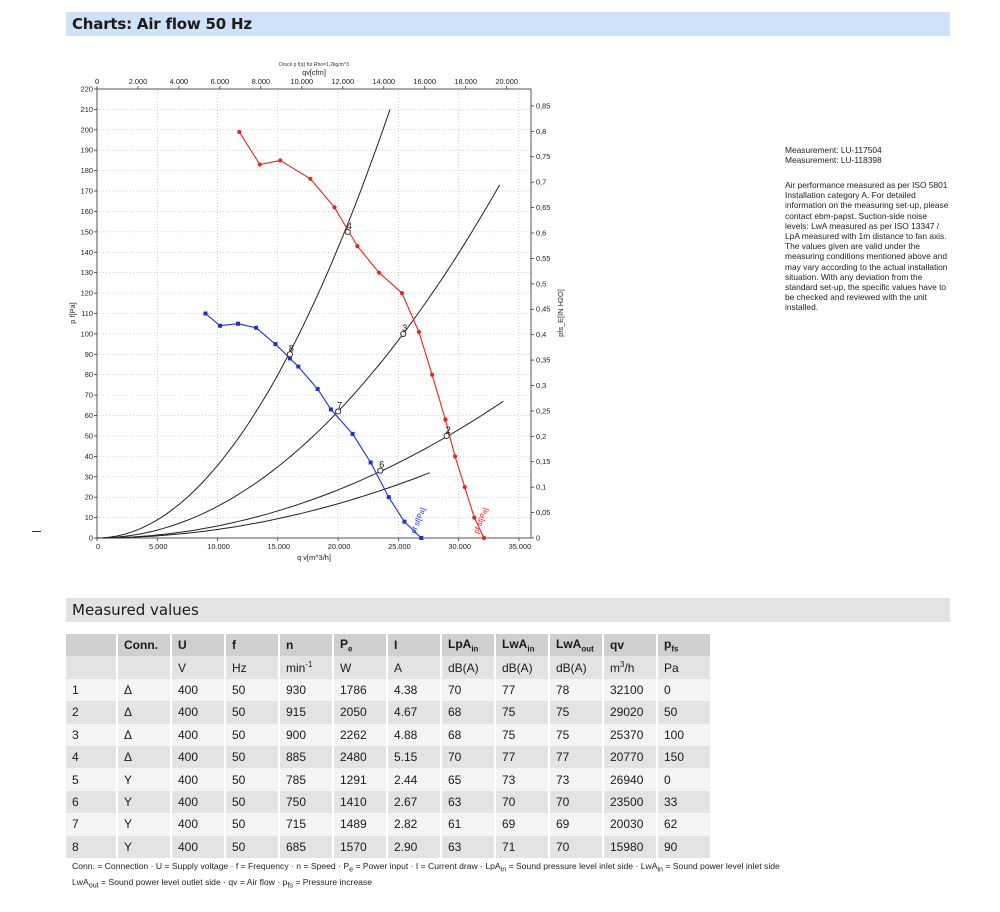 This screenshot has height=912, width=1000. I want to click on table-cell: 69, so click(521, 824).